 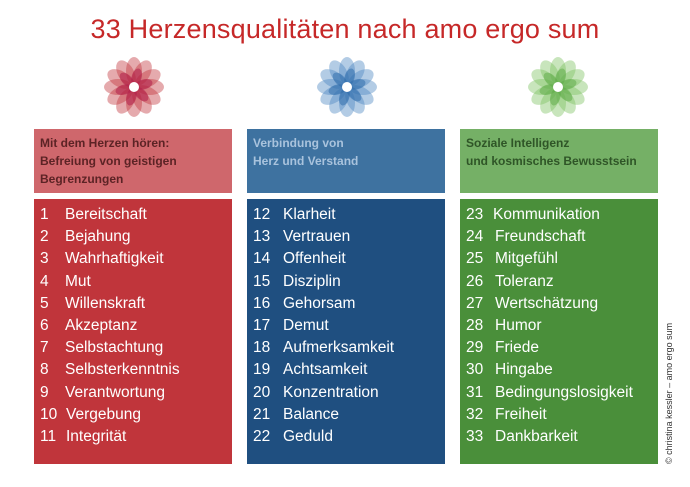 What do you see at coordinates (558, 87) in the screenshot?
I see `flower-green-icon` at bounding box center [558, 87].